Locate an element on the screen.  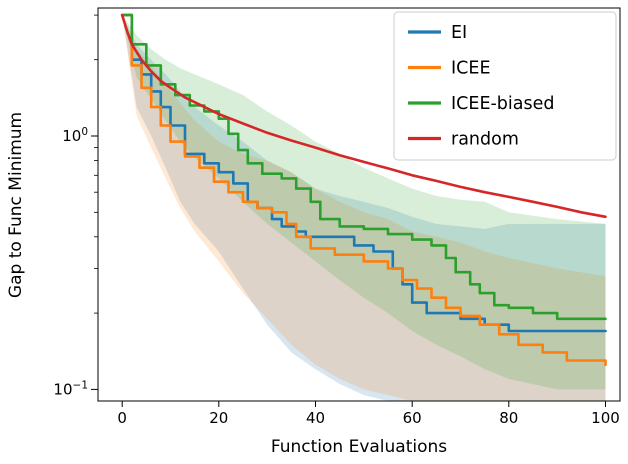
legend-box is located at coordinates (505, 86).